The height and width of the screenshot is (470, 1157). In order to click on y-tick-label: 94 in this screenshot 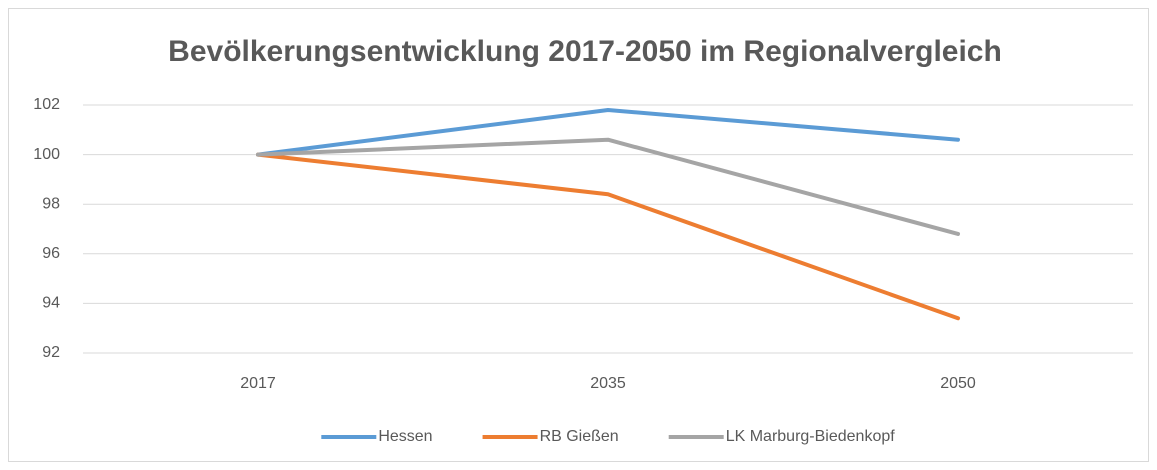, I will do `click(51, 303)`.